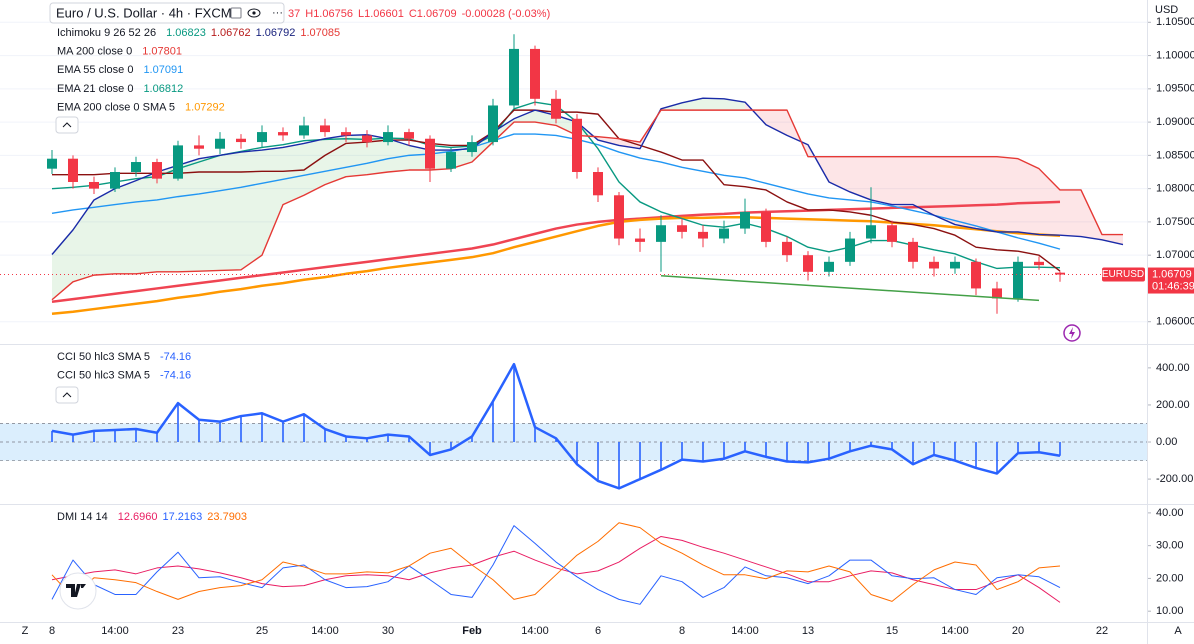 The width and height of the screenshot is (1194, 644). What do you see at coordinates (892, 631) in the screenshot?
I see `x-tick-label: 15` at bounding box center [892, 631].